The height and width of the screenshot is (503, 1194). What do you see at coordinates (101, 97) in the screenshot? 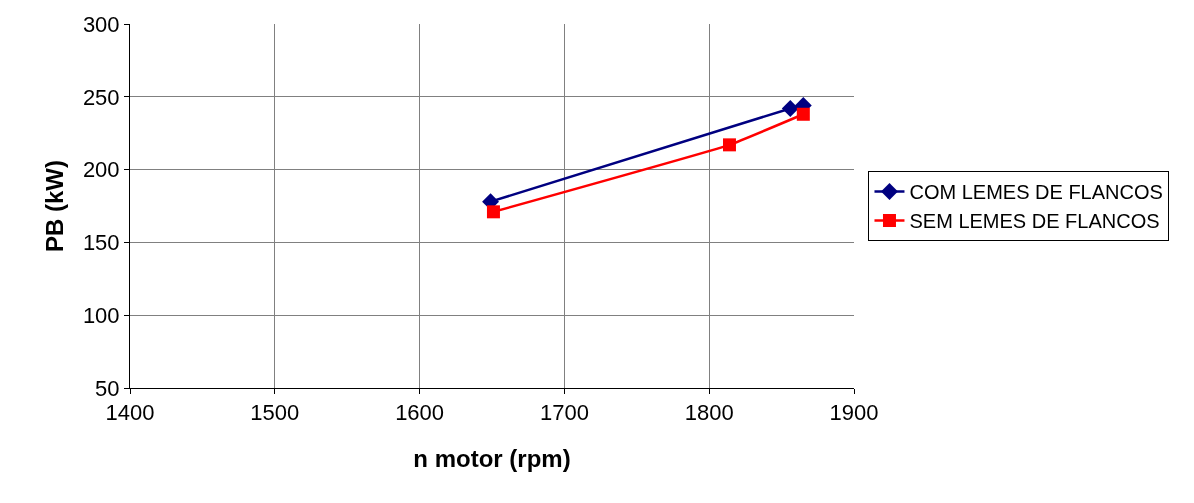
I see `y-tick-label: 250` at bounding box center [101, 97].